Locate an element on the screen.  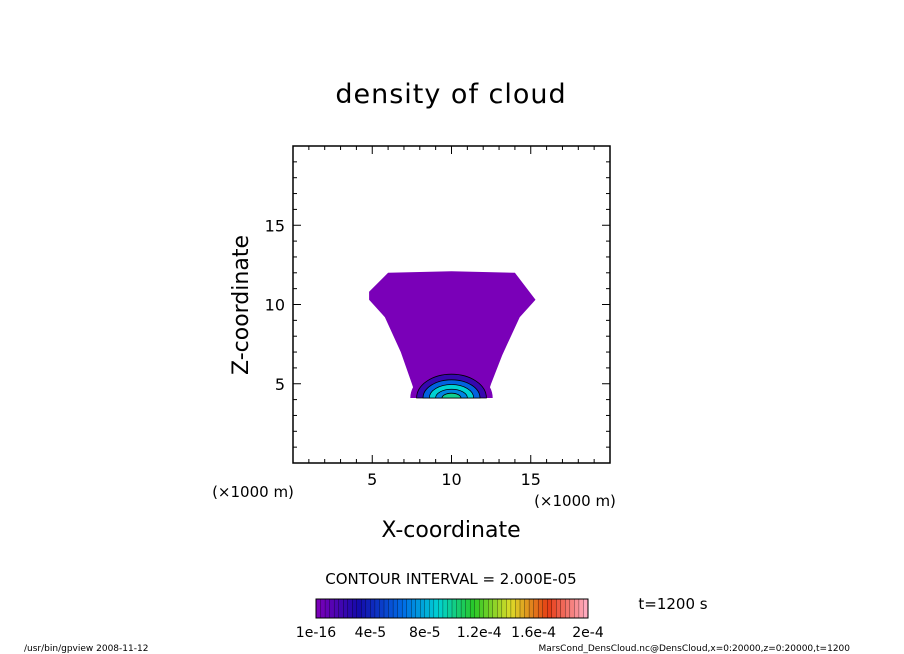
contour-interval-label: CONTOUR INTERVAL = 2.000E-05 is located at coordinates (450, 579).